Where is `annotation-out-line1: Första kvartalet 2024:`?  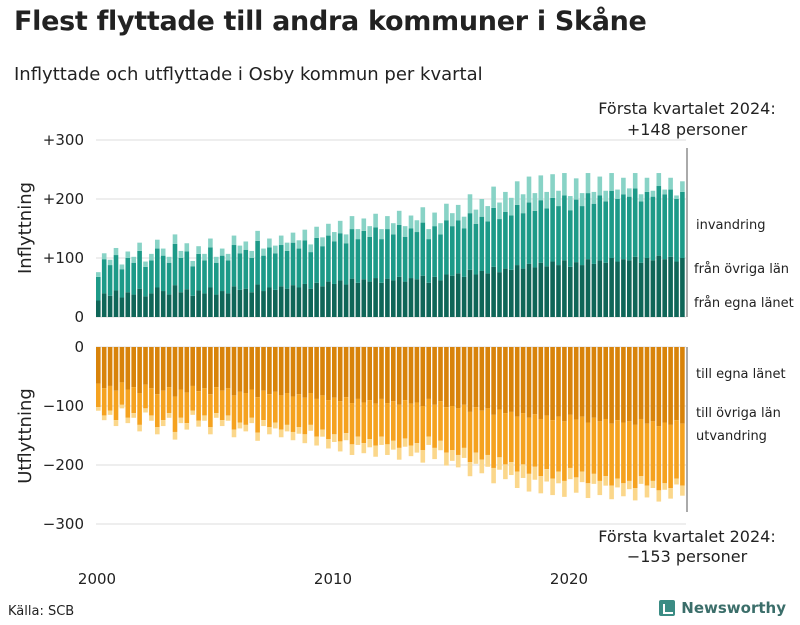 annotation-out-line1: Första kvartalet 2024: is located at coordinates (686, 536).